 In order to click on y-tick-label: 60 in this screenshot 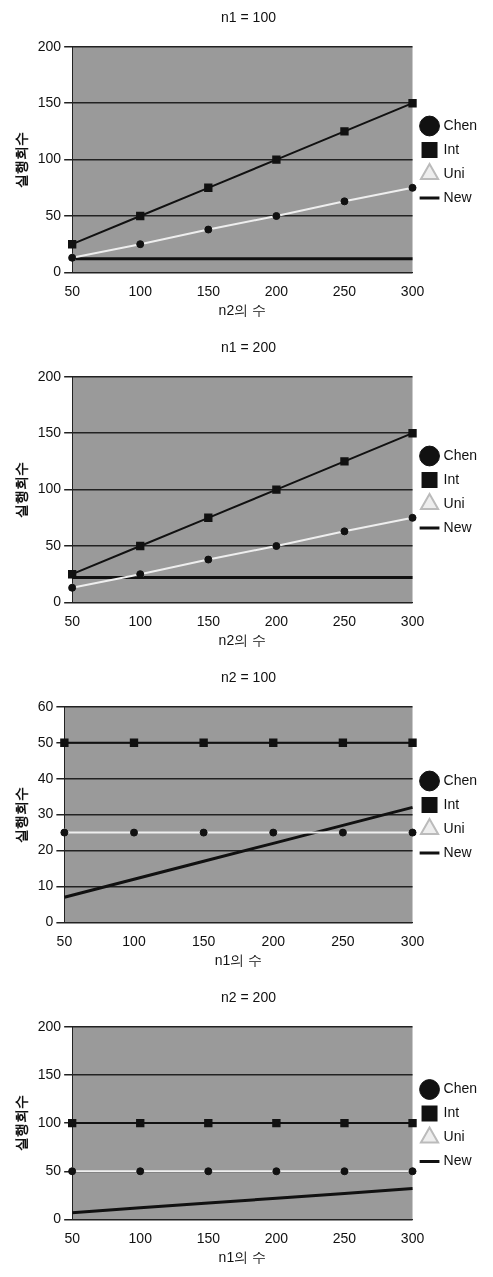, I will do `click(45, 705)`.